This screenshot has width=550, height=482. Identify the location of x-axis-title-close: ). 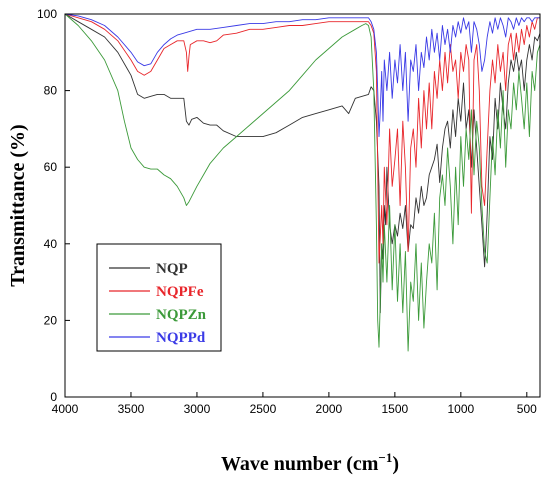
(395, 464).